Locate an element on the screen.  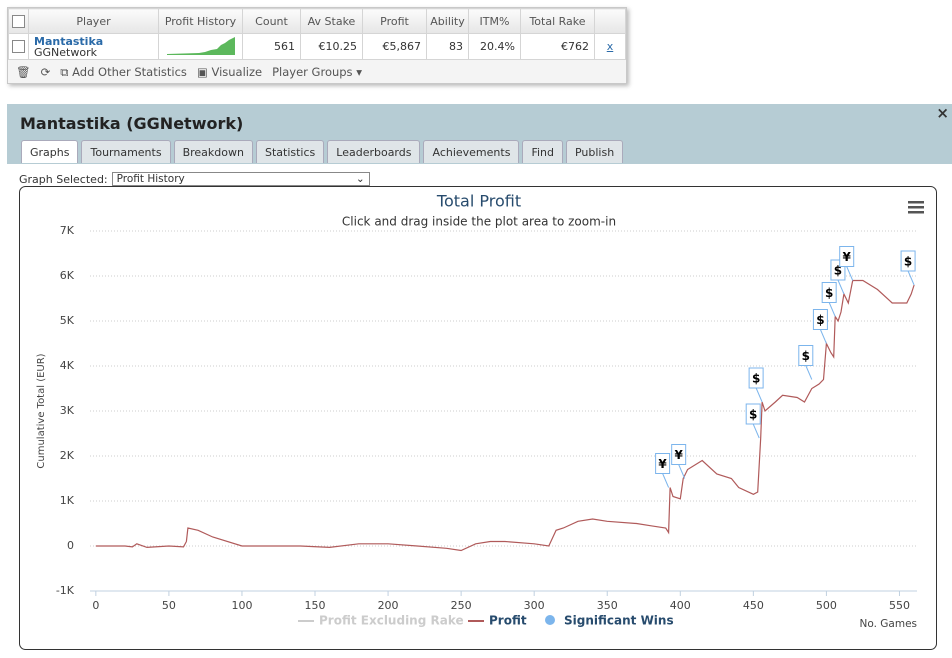
tab: Statistics is located at coordinates (290, 151).